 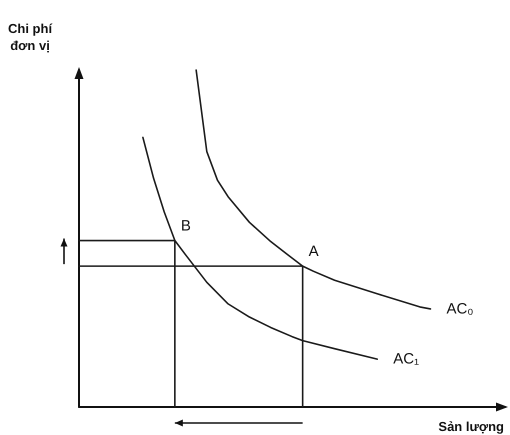 I want to click on x-axis-title: Sản lượng, so click(x=471, y=426).